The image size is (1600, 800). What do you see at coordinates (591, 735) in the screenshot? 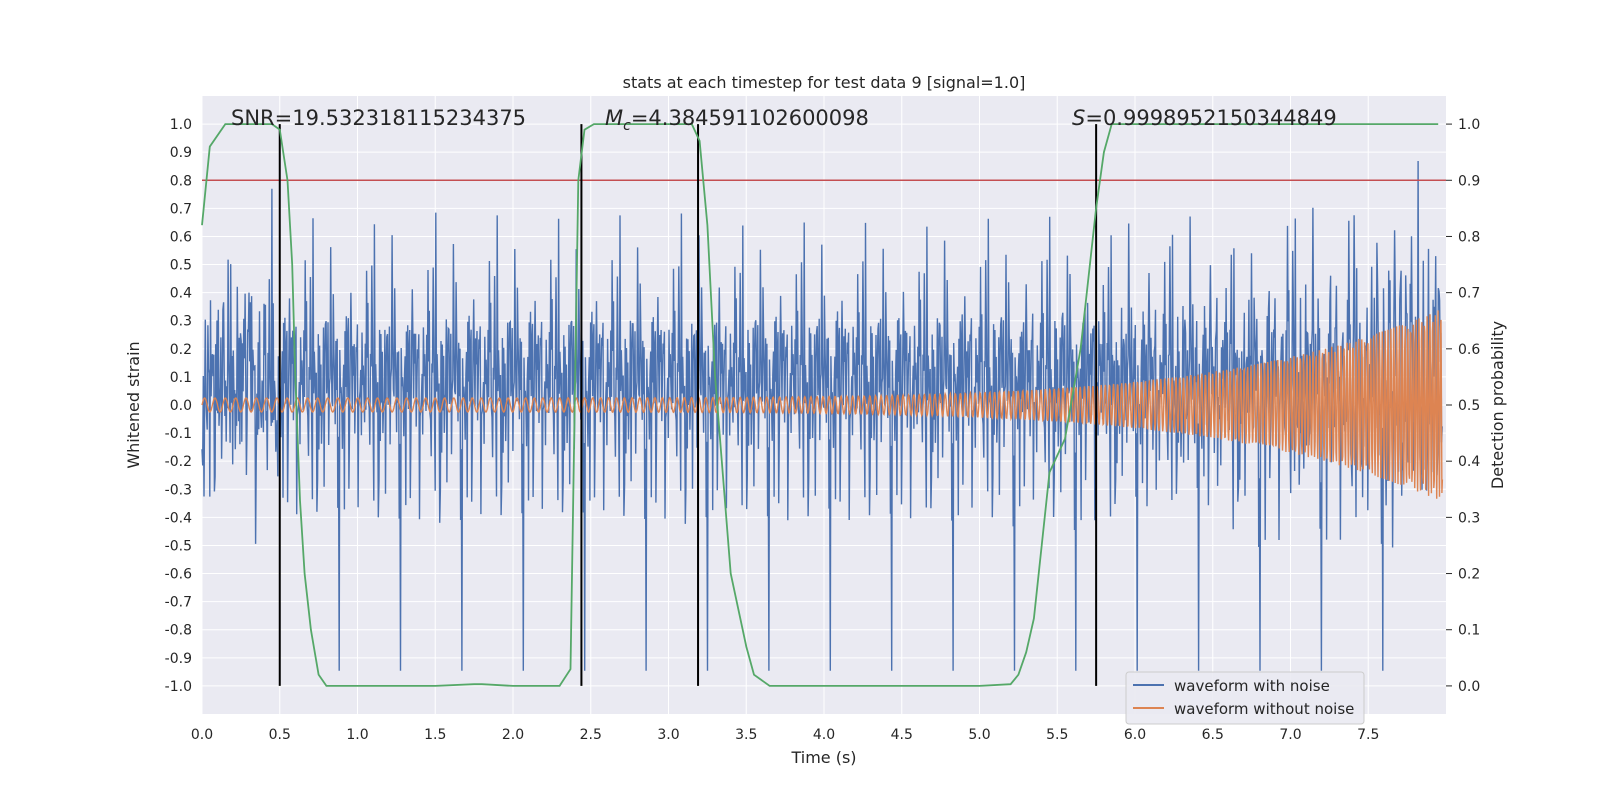
I see `x-tick-label: 2.5` at bounding box center [591, 735].